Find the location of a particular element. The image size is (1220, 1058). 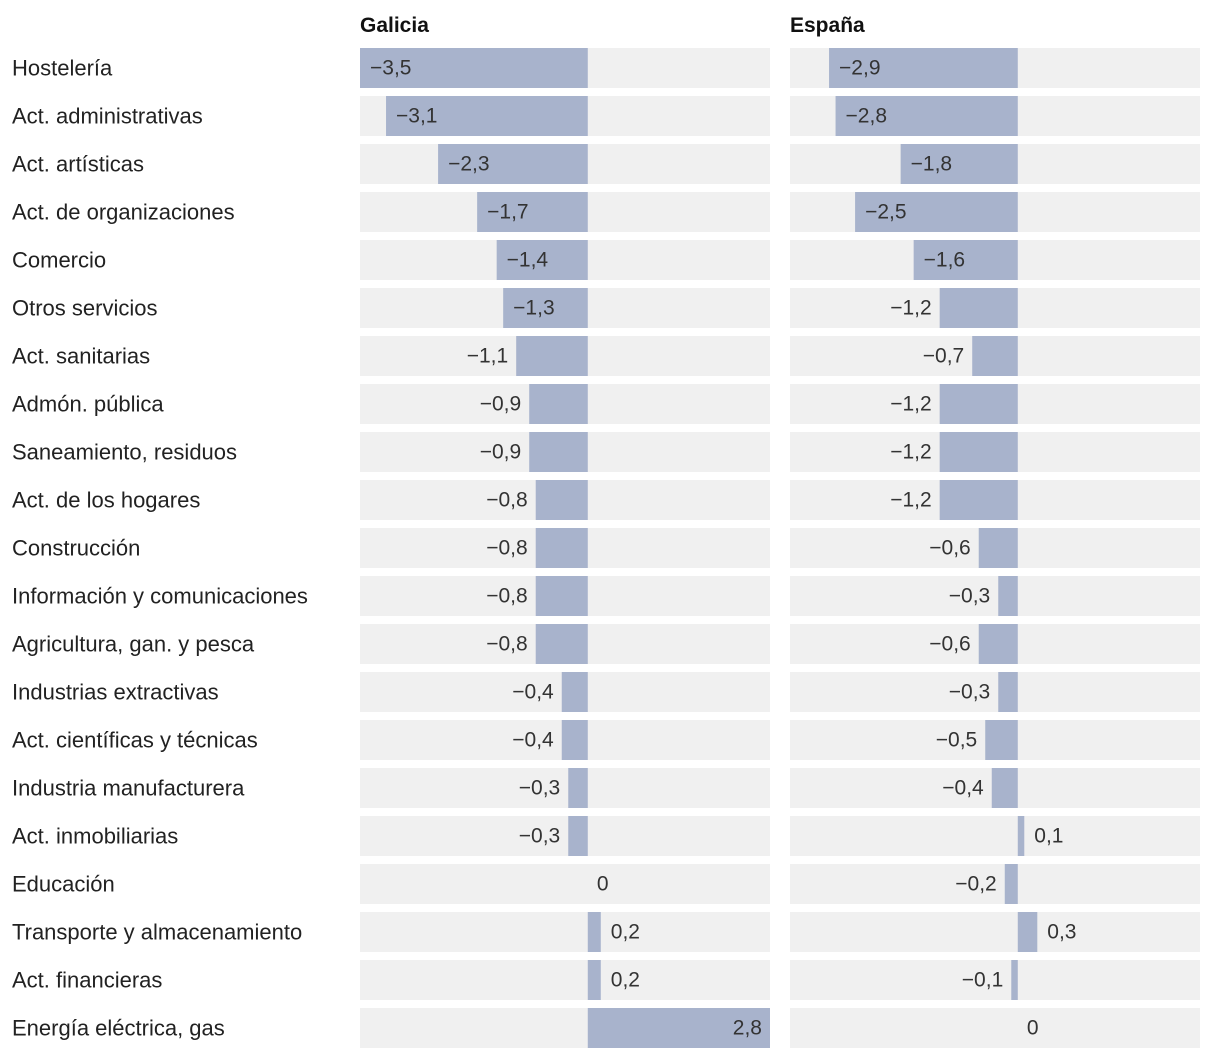

category-label: Transporte y almacenamiento is located at coordinates (157, 932).